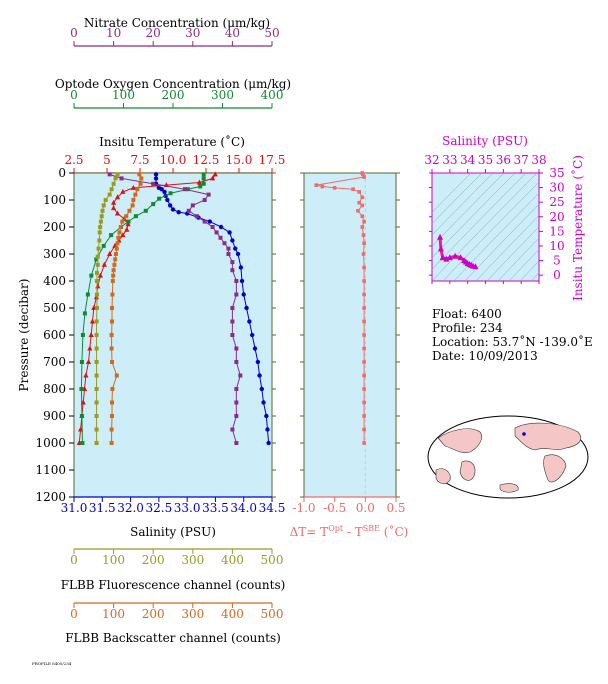  Describe the element at coordinates (485, 141) in the screenshot. I see `ts-salinity-title: Salinity (PSU)` at that location.